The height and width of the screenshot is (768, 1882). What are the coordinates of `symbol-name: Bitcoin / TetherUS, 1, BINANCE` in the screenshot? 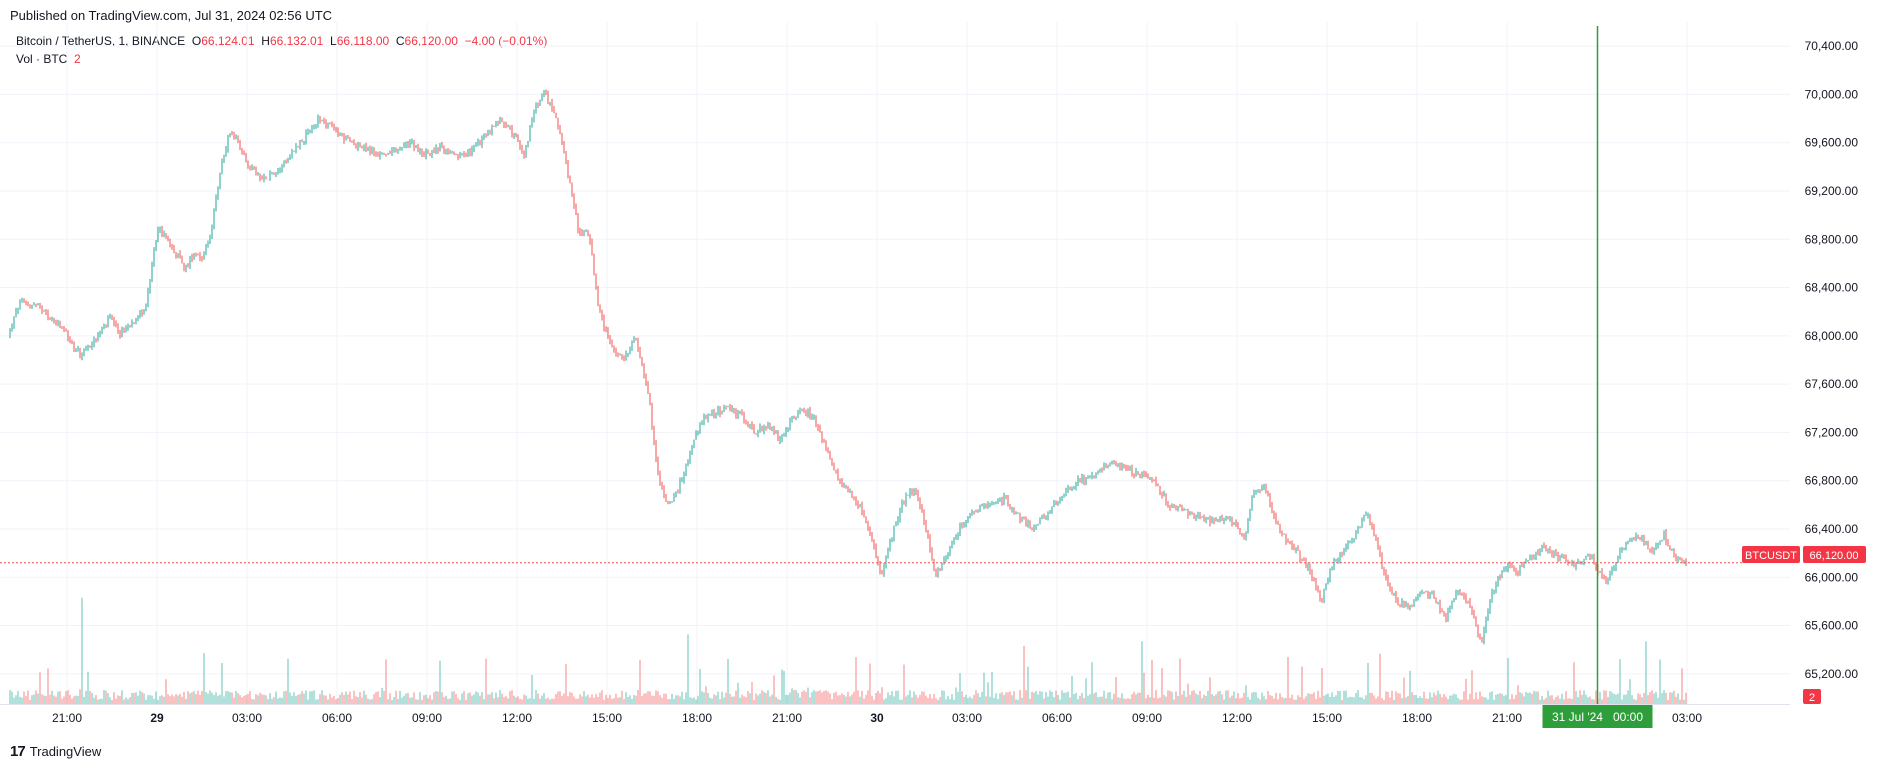 It's located at (101, 41).